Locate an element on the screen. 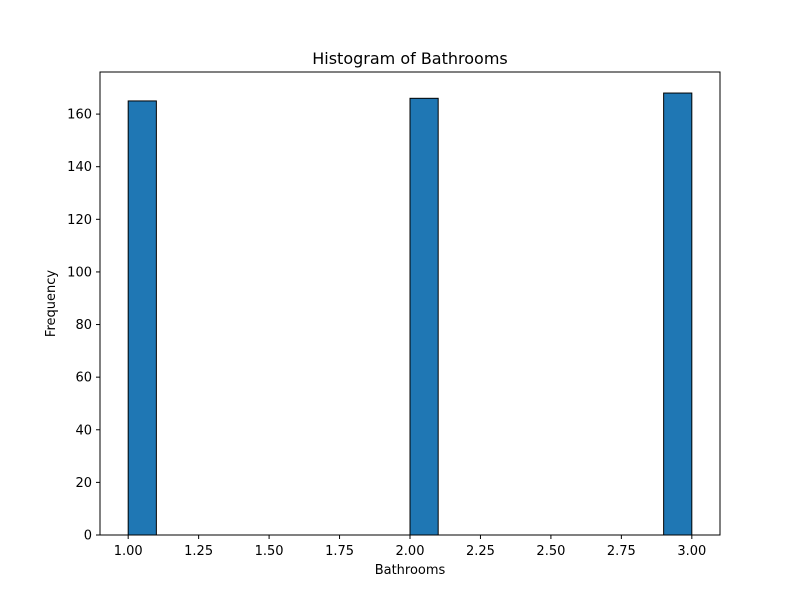 This screenshot has height=600, width=800. y-tick-label: 100 is located at coordinates (79, 272).